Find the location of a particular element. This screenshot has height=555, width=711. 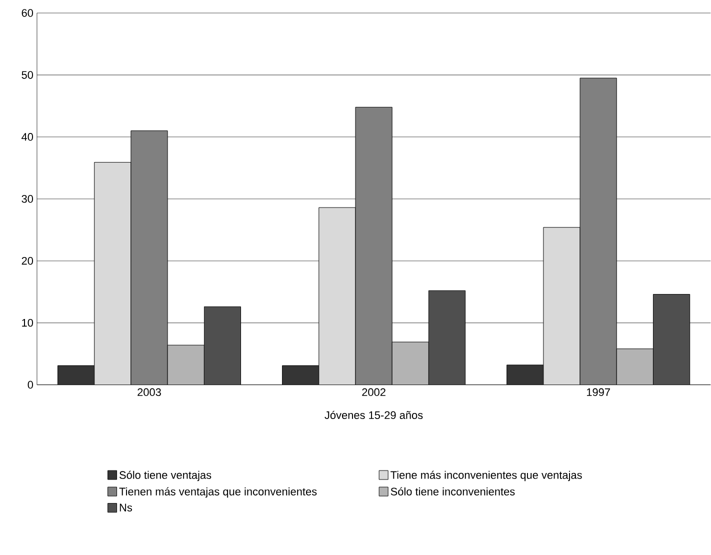

x-tick-label: 2003 is located at coordinates (149, 392).